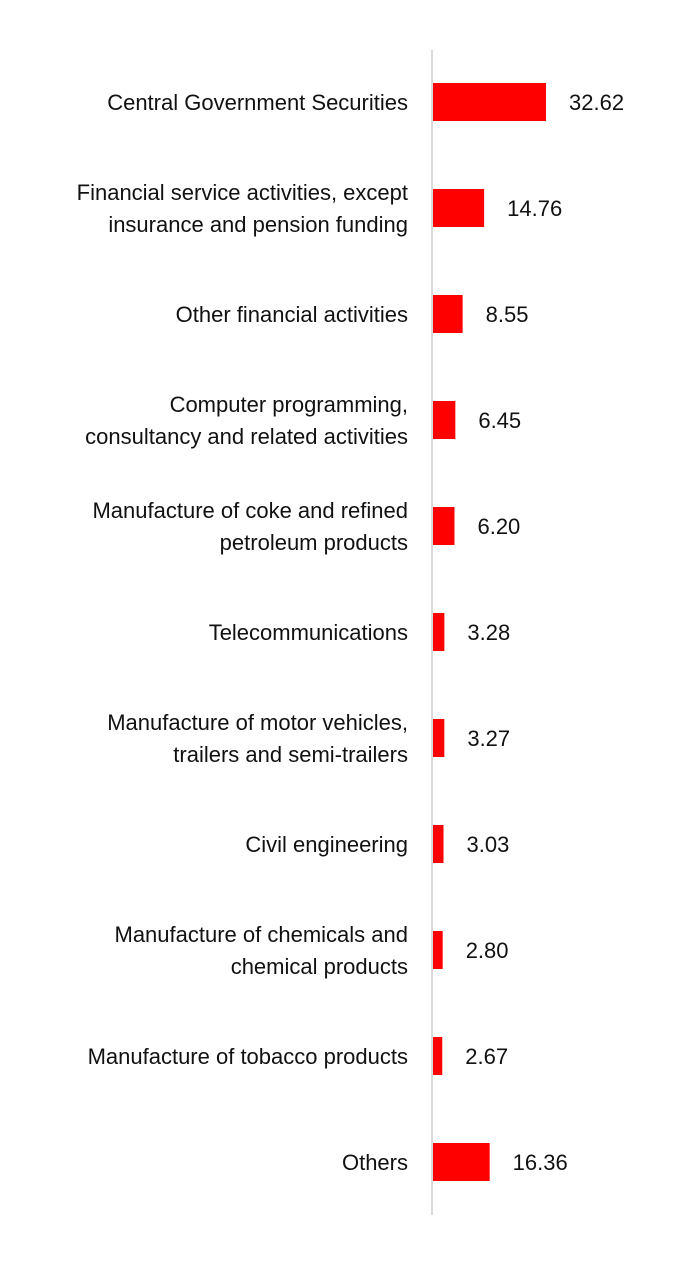  What do you see at coordinates (540, 1162) in the screenshot?
I see `value-label: 16.36` at bounding box center [540, 1162].